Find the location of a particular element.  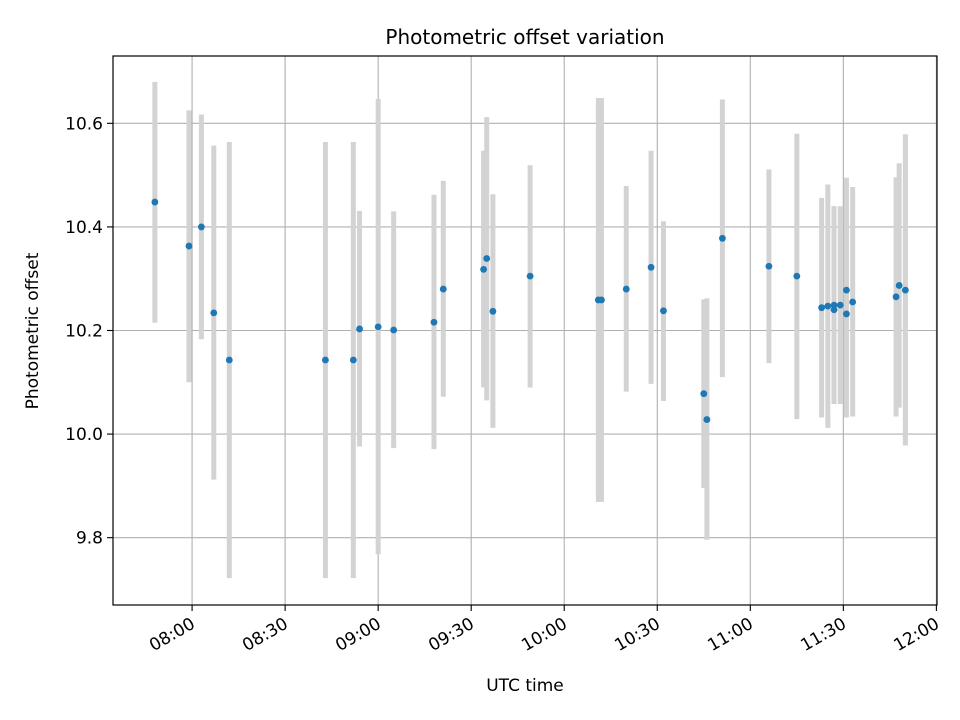

chart-title: Photometric offset variation is located at coordinates (524, 37).